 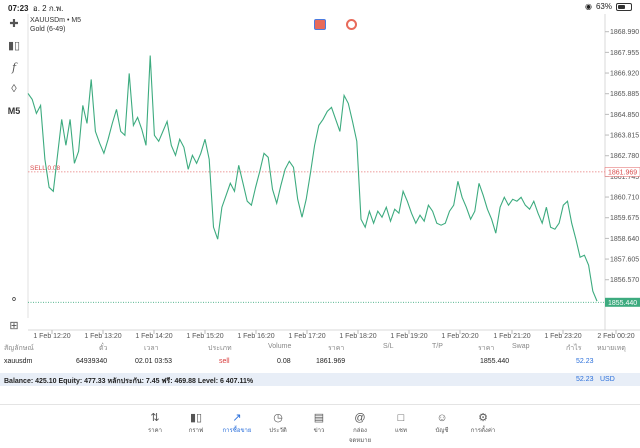 I want to click on one-click-trading-icon: ⚬, so click(x=14, y=299).